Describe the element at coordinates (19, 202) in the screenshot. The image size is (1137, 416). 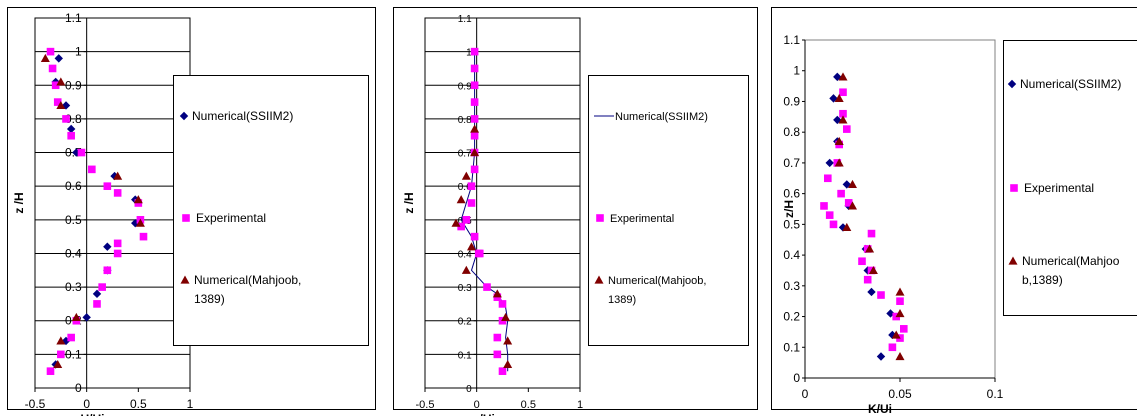
I see `y-axis-title: z /H` at that location.